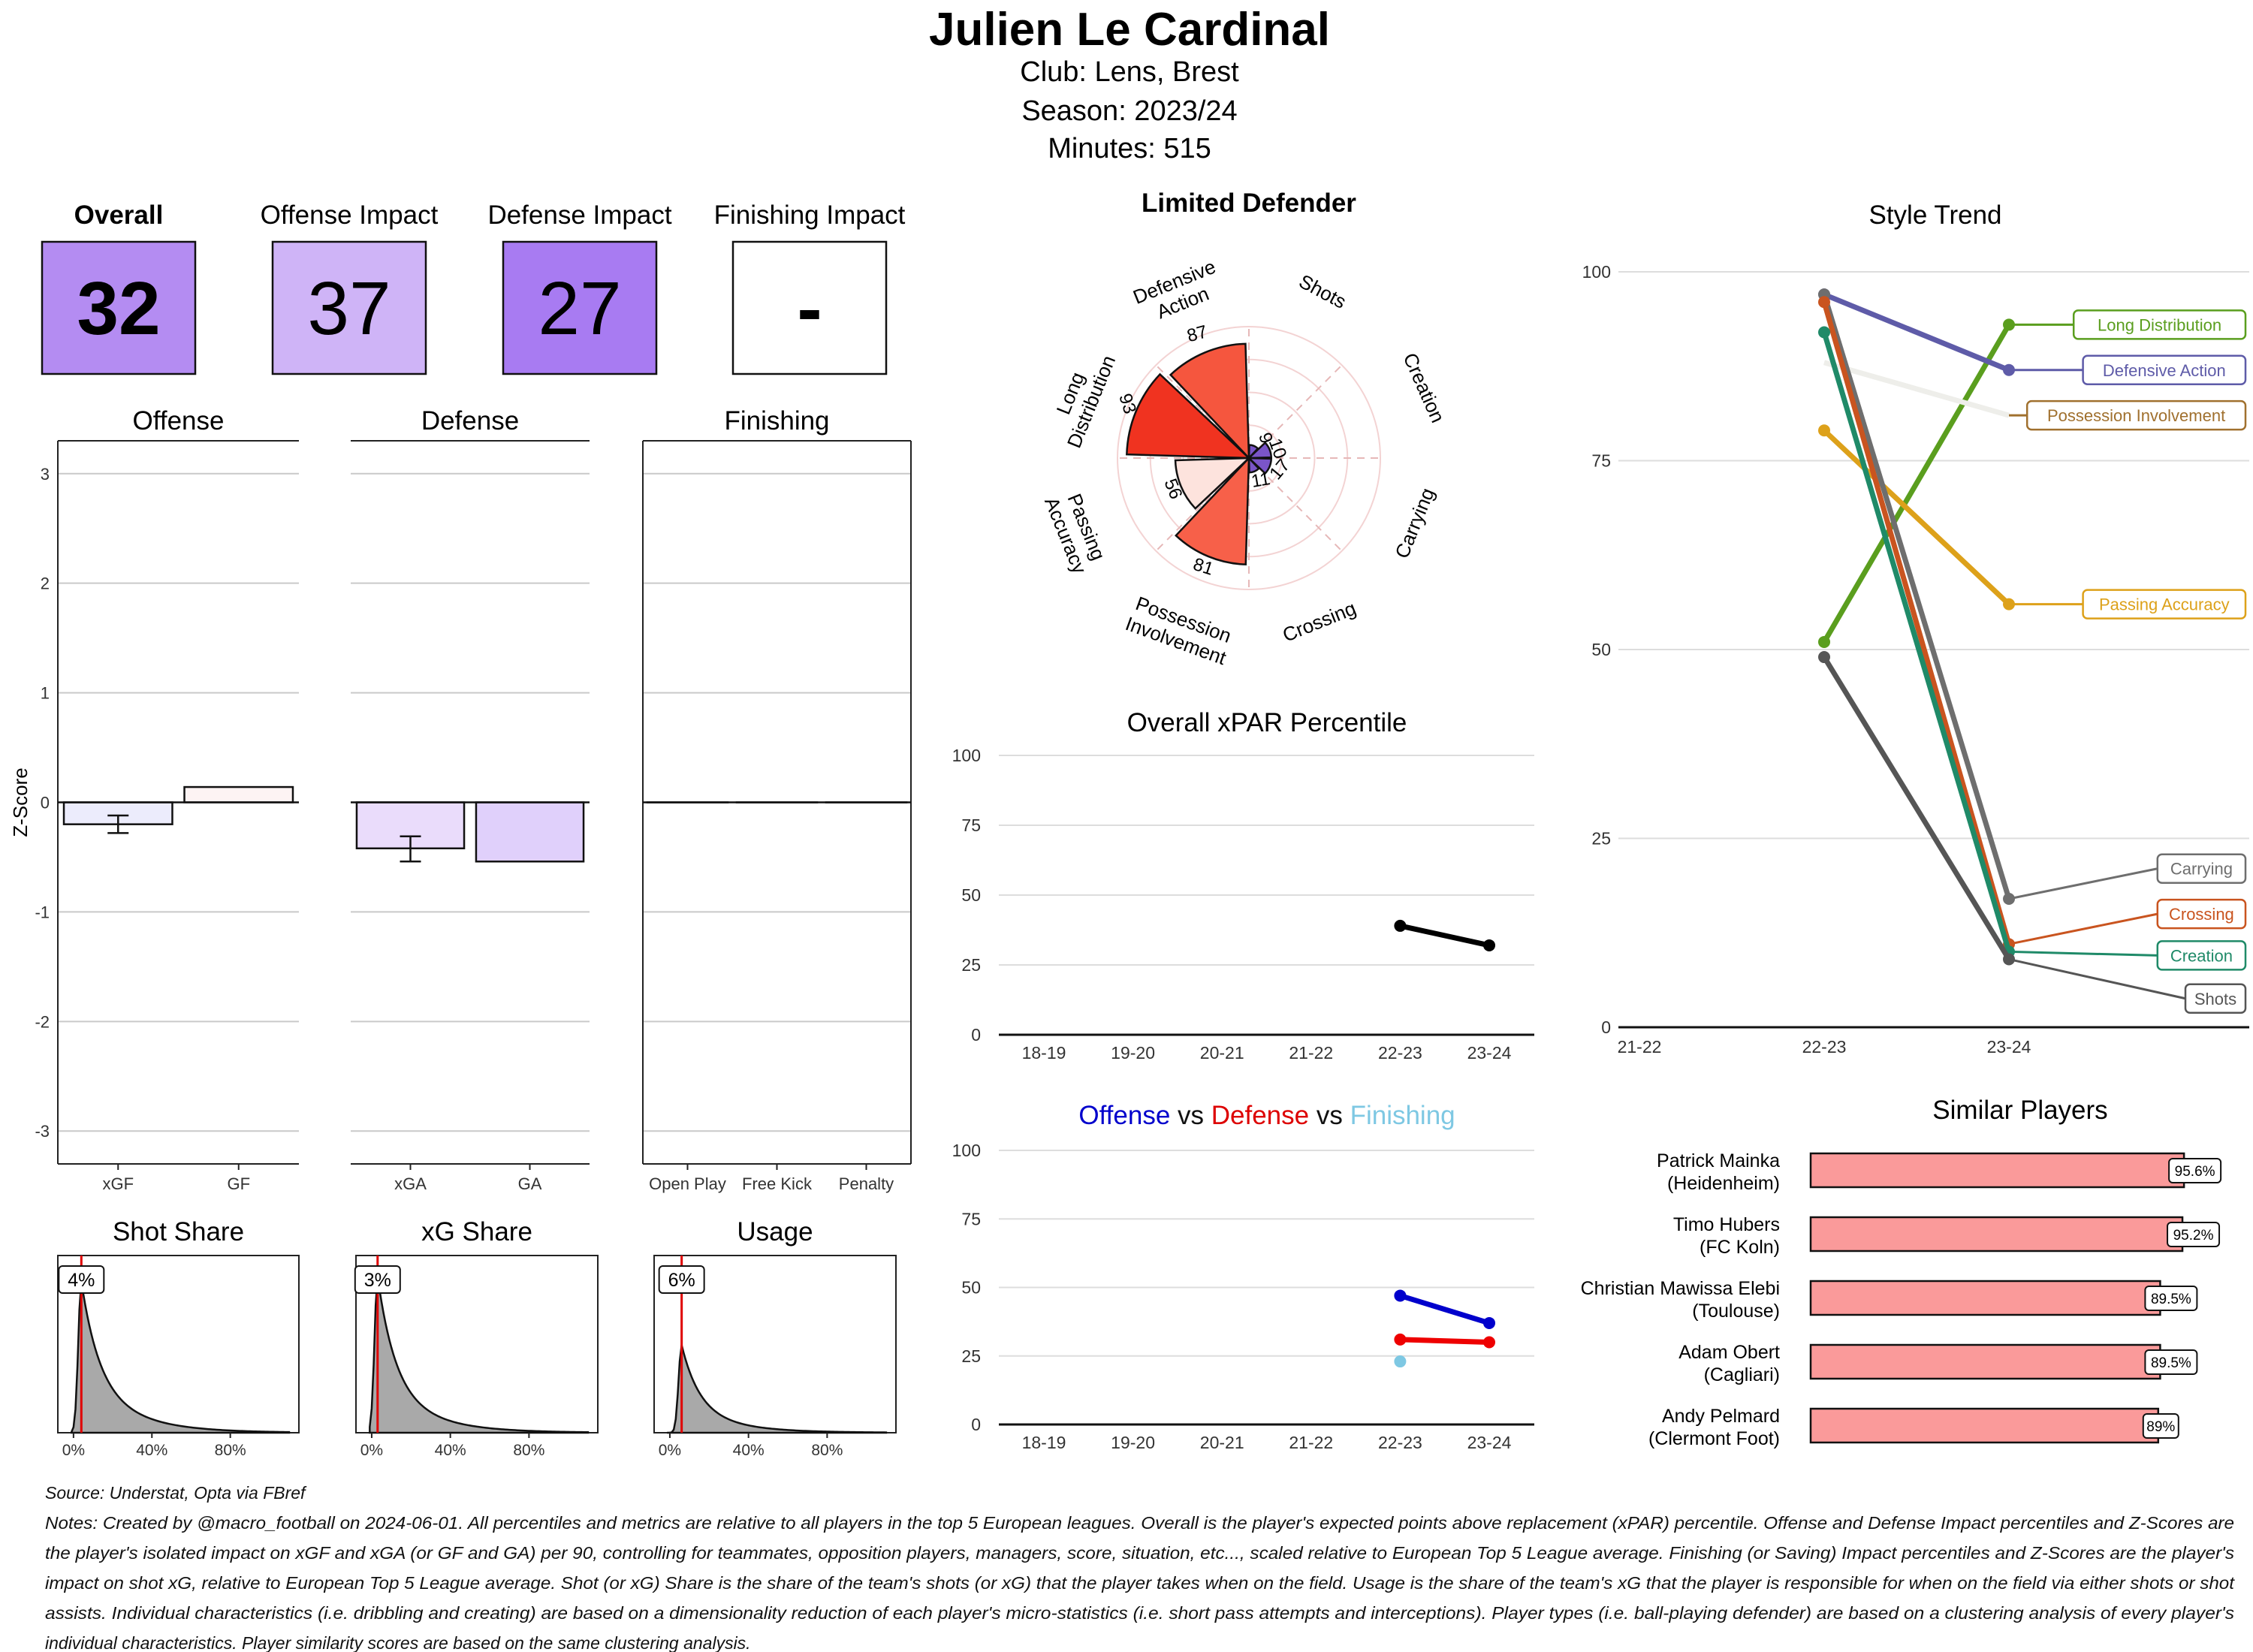 The height and width of the screenshot is (1652, 2253). I want to click on style-trend-tick-label: 25, so click(1601, 839).